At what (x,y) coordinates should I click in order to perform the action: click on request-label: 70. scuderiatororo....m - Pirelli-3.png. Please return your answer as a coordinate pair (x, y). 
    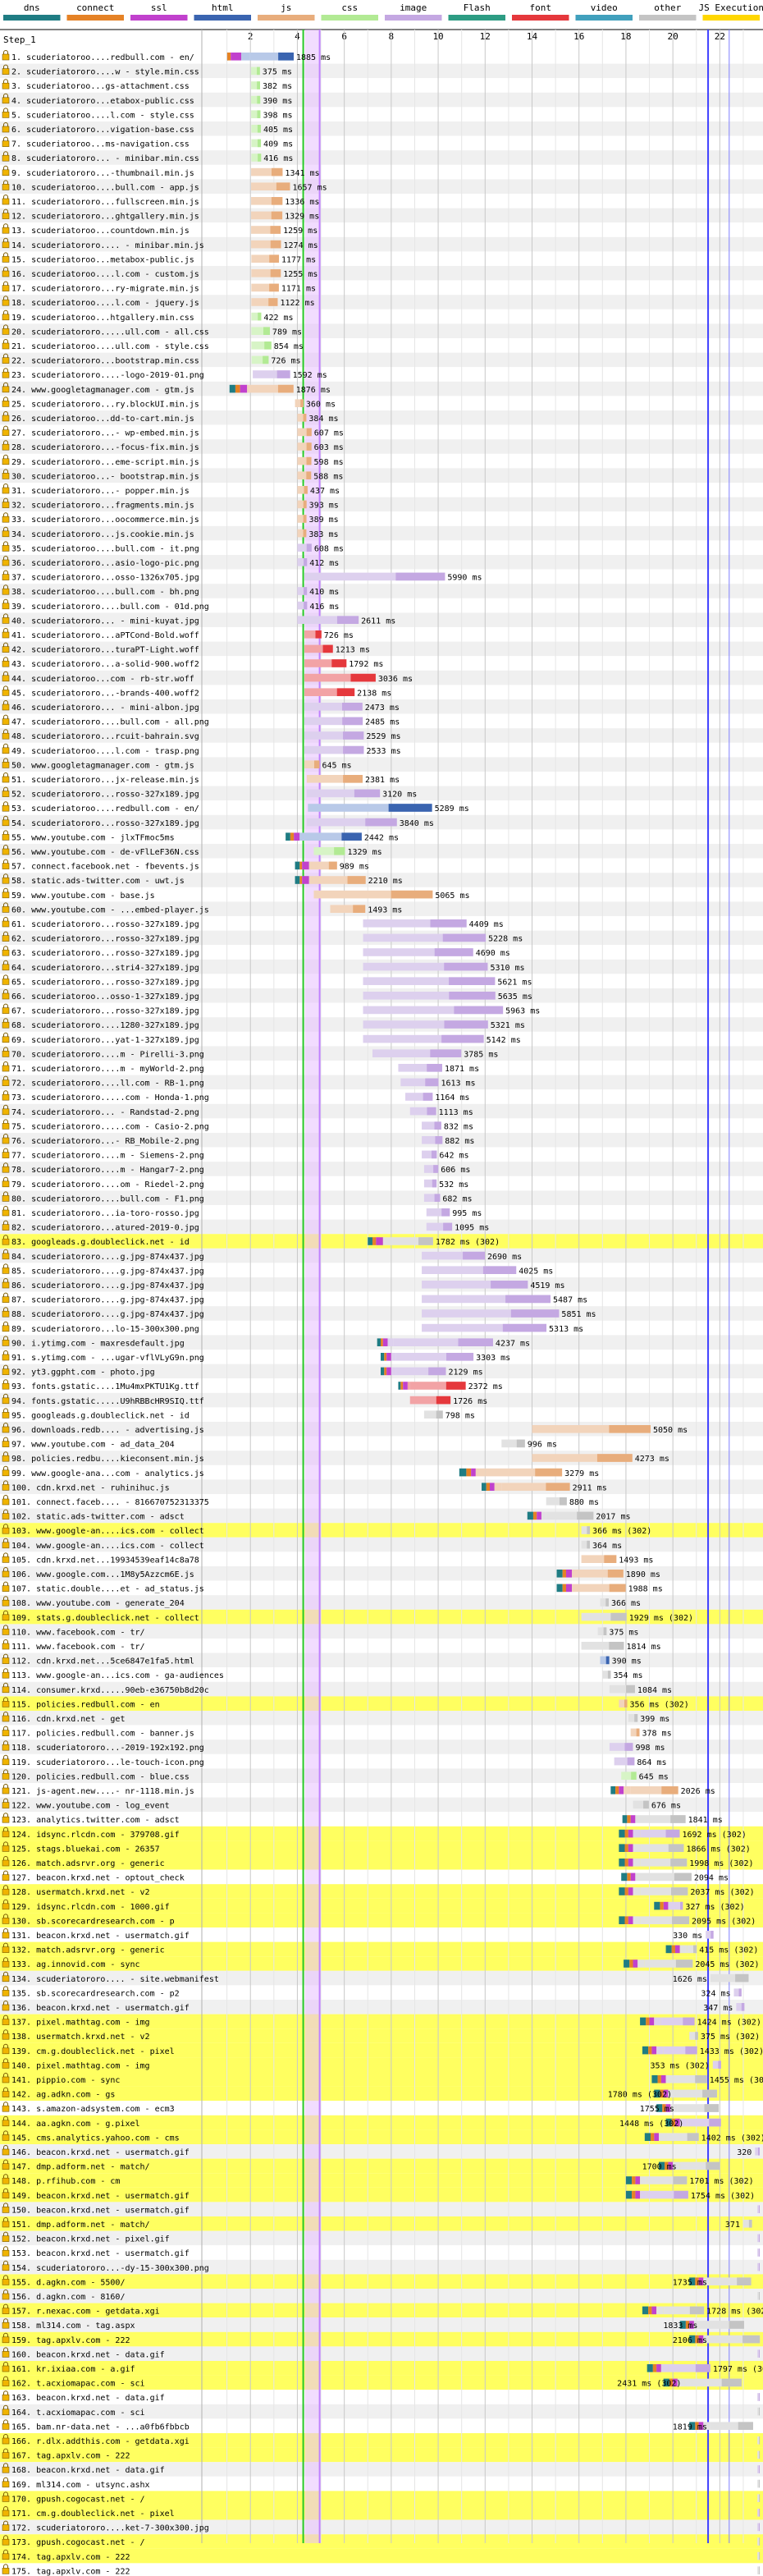
    Looking at the image, I should click on (107, 1055).